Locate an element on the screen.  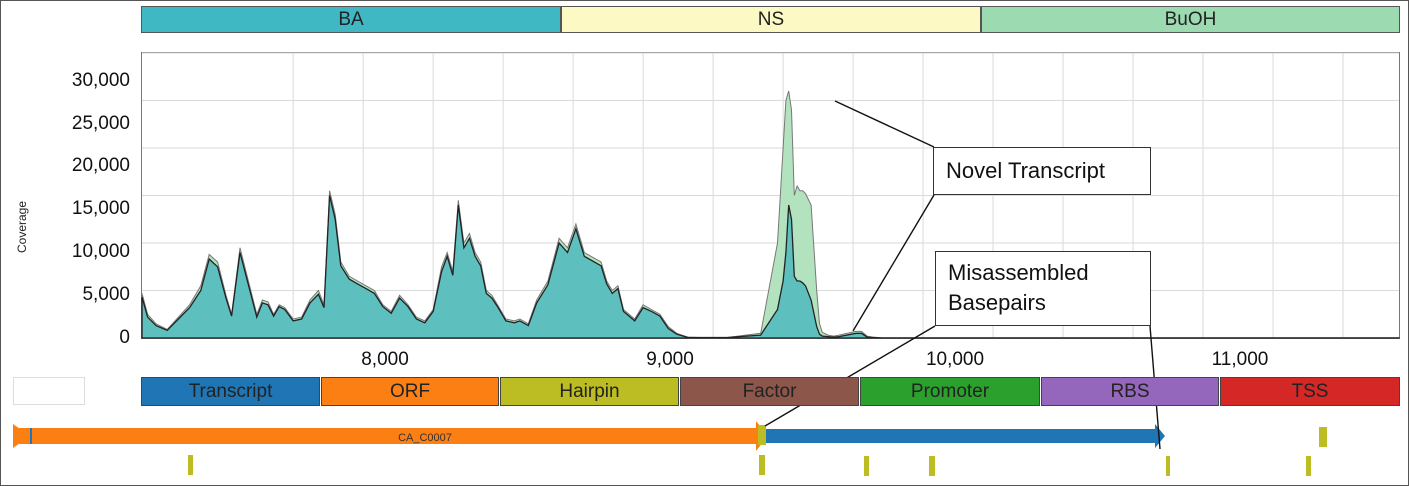
x-tick-label: 10,000 is located at coordinates (955, 359).